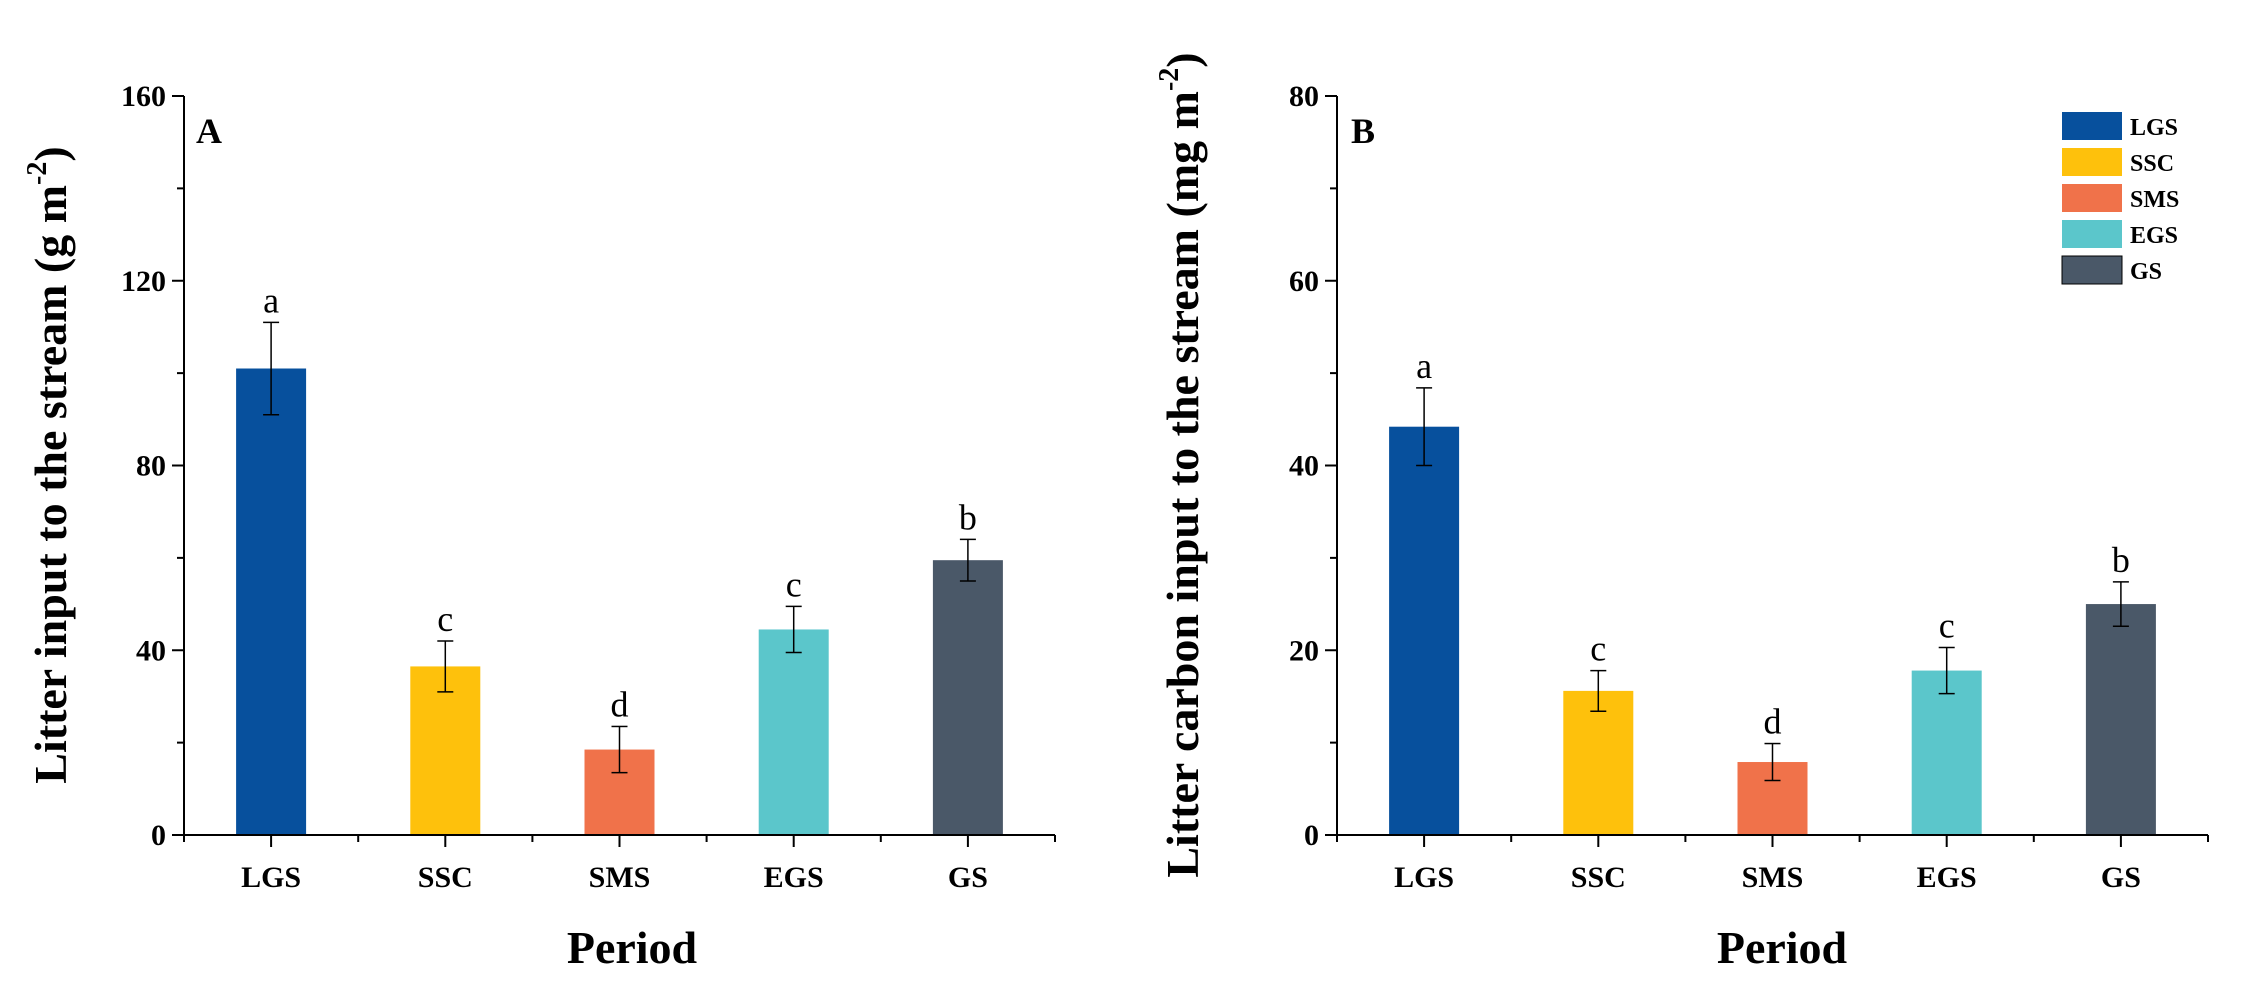 The width and height of the screenshot is (2246, 984). Describe the element at coordinates (2120, 719) in the screenshot. I see `panel-b-bar-gs` at that location.